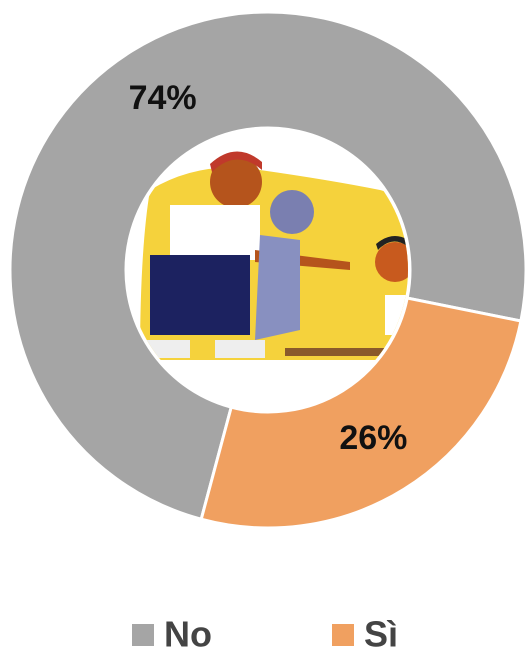 The image size is (525, 654). What do you see at coordinates (163, 98) in the screenshot?
I see `value-label: 74%` at bounding box center [163, 98].